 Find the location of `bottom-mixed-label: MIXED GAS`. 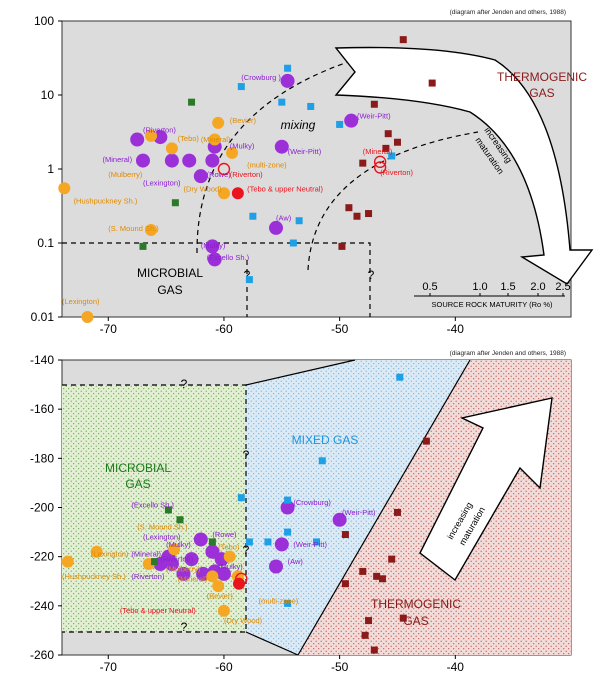

bottom-mixed-label: MIXED GAS is located at coordinates (325, 440).